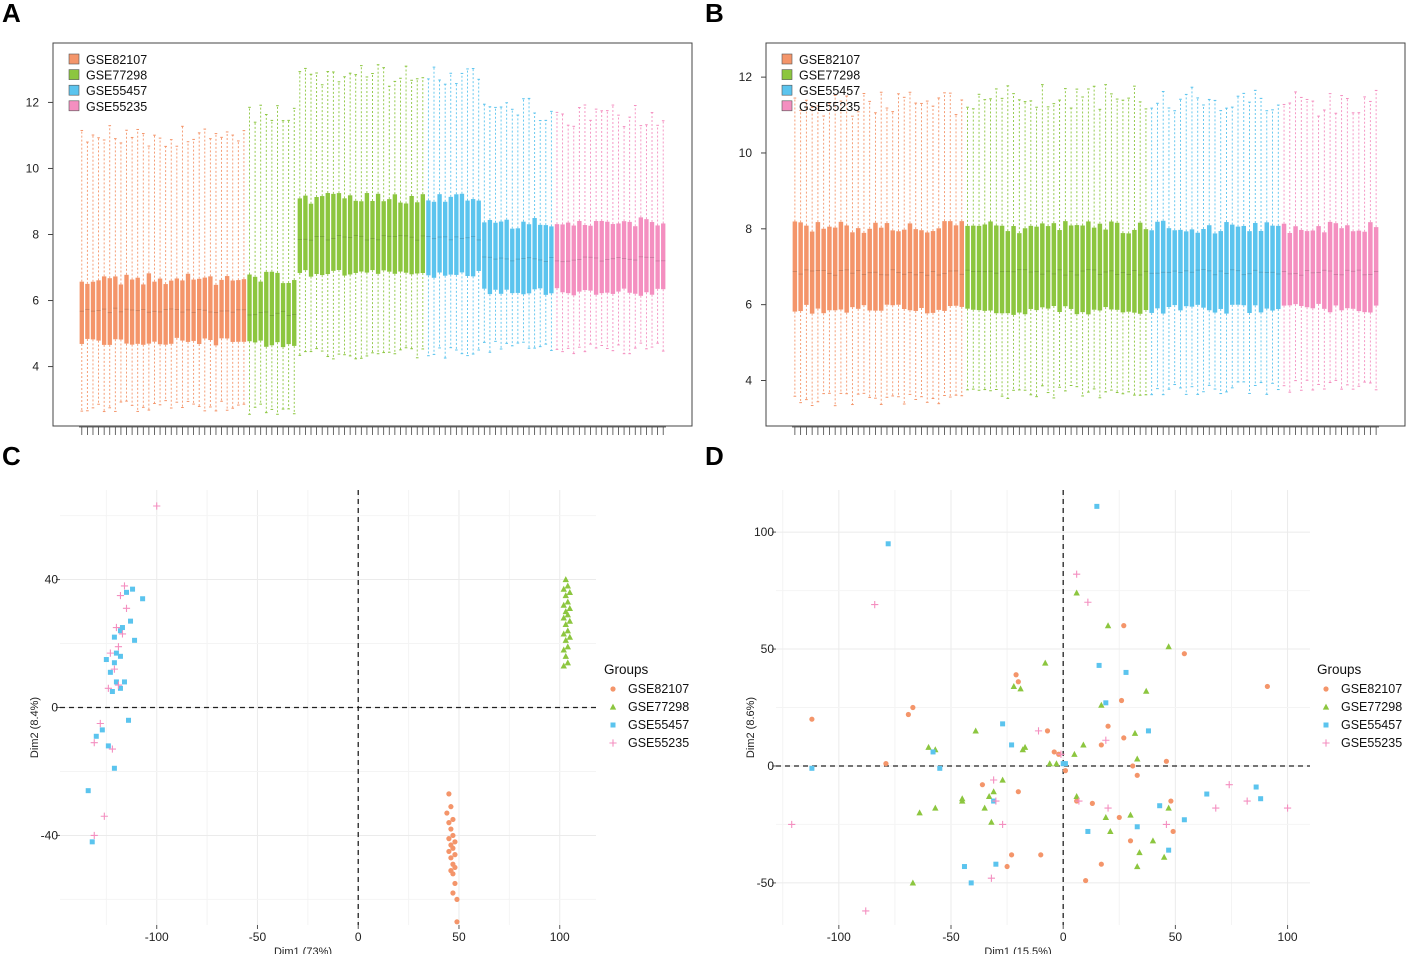  What do you see at coordinates (787, 106) in the screenshot?
I see `legend-swatch-gse55235` at bounding box center [787, 106].